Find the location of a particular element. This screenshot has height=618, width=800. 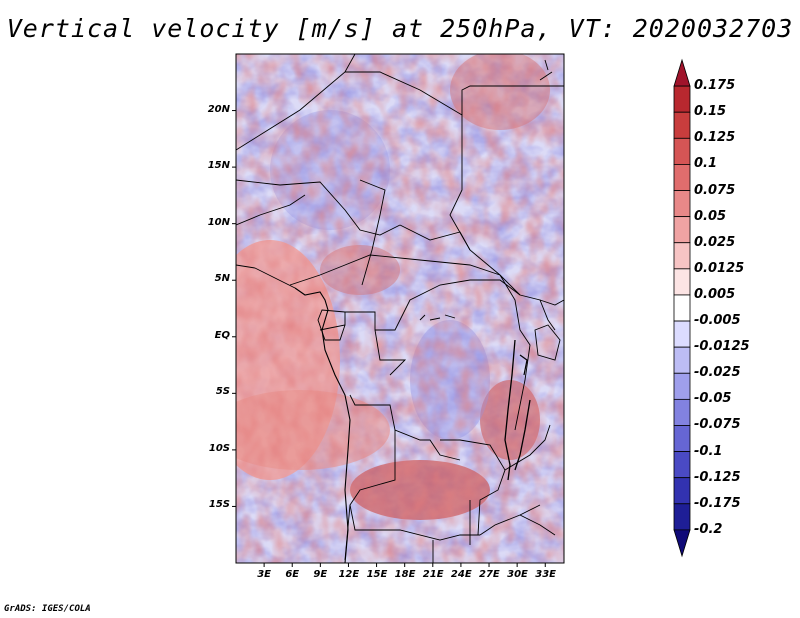

colorbar-label: 0.005 is located at coordinates (715, 294).